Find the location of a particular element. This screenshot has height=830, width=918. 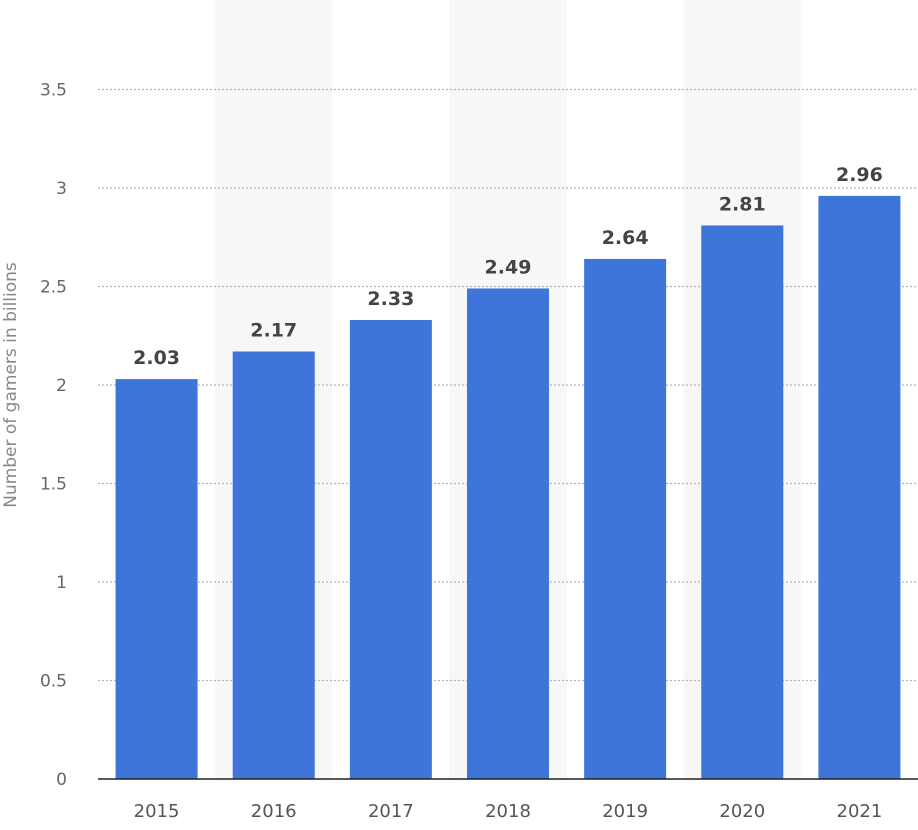

bar-2017 is located at coordinates (390, 549).